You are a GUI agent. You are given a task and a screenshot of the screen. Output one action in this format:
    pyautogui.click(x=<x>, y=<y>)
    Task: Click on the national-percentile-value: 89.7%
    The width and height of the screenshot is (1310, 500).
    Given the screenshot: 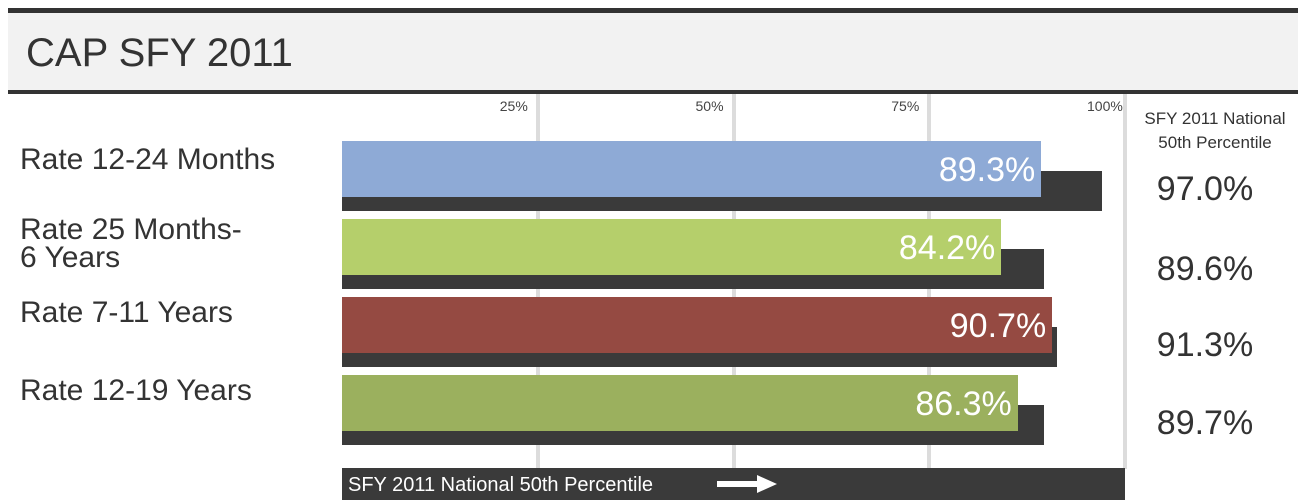 What is the action you would take?
    pyautogui.click(x=1205, y=423)
    